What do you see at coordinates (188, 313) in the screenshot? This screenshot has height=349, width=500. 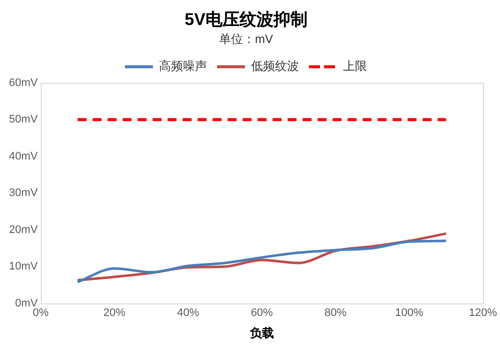 I see `x-tick-label: 40%` at bounding box center [188, 313].